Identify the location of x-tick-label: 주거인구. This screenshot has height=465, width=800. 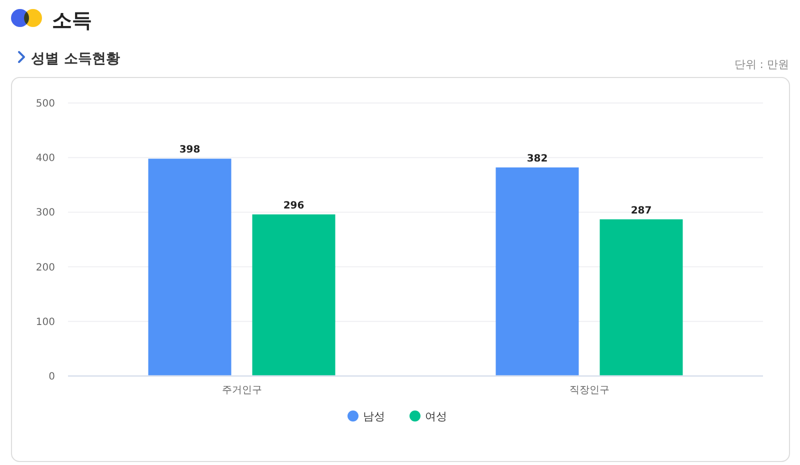
(242, 390).